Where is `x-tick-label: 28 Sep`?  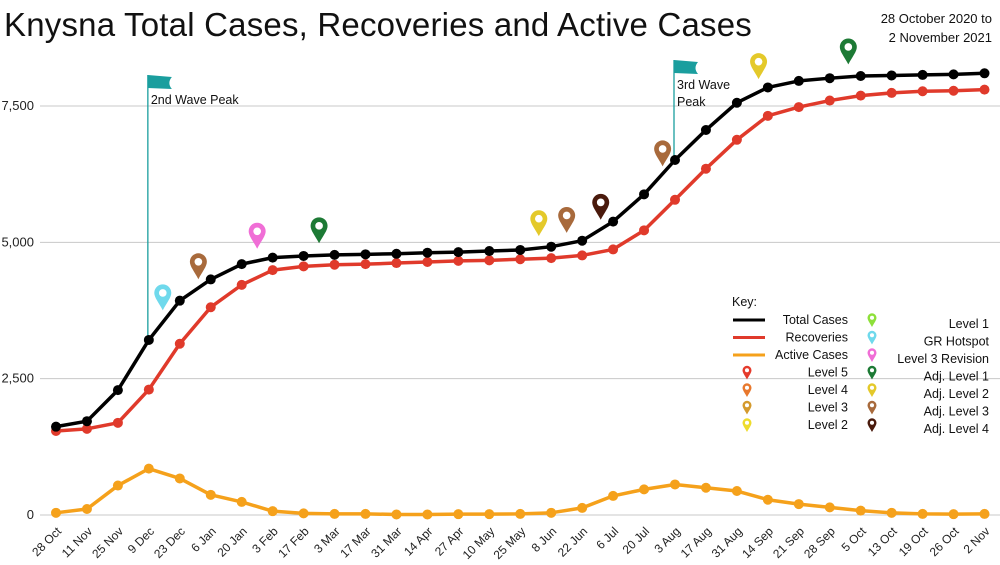 x-tick-label: 28 Sep is located at coordinates (819, 542).